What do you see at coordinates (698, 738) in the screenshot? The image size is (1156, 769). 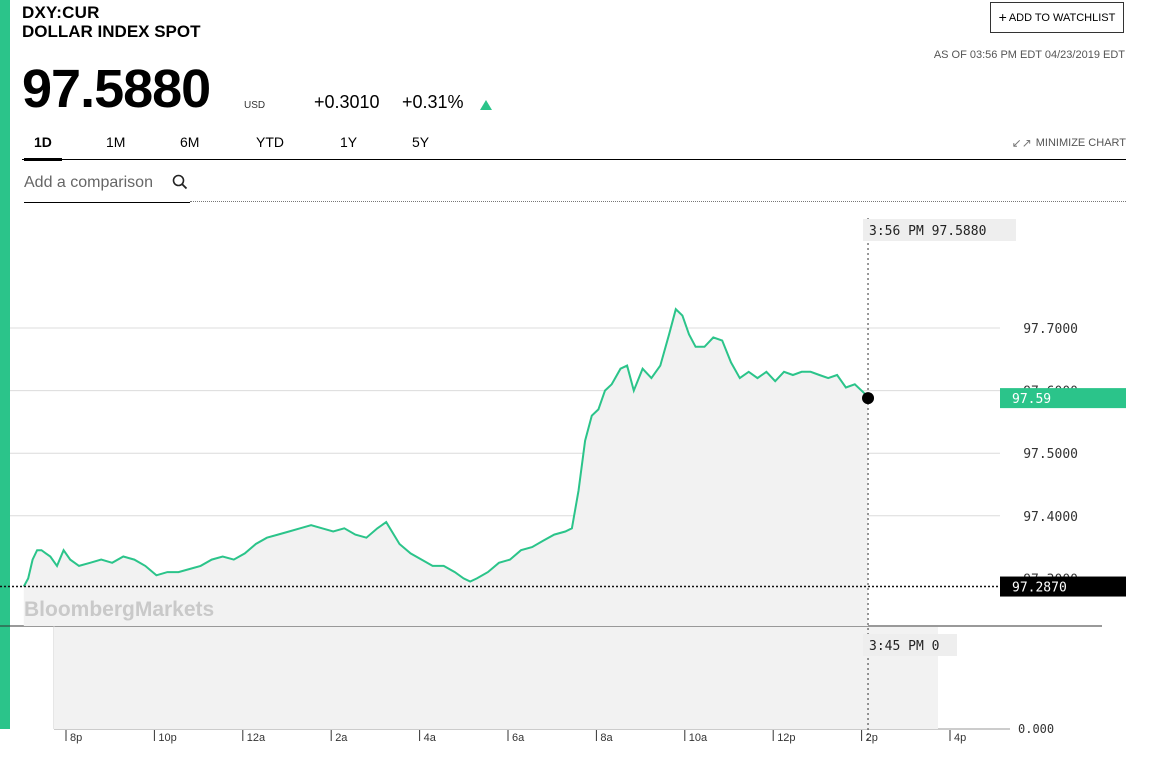 I see `x-tick-label: 10a` at bounding box center [698, 738].